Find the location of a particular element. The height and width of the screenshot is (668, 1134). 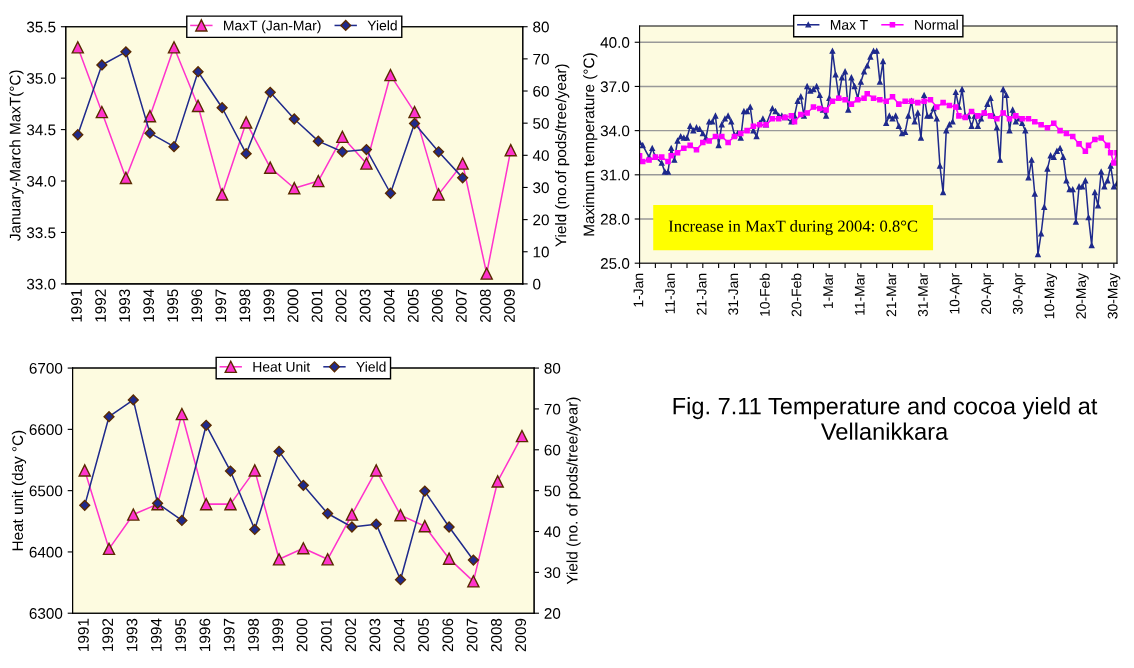

legend-label: Max T is located at coordinates (849, 25).